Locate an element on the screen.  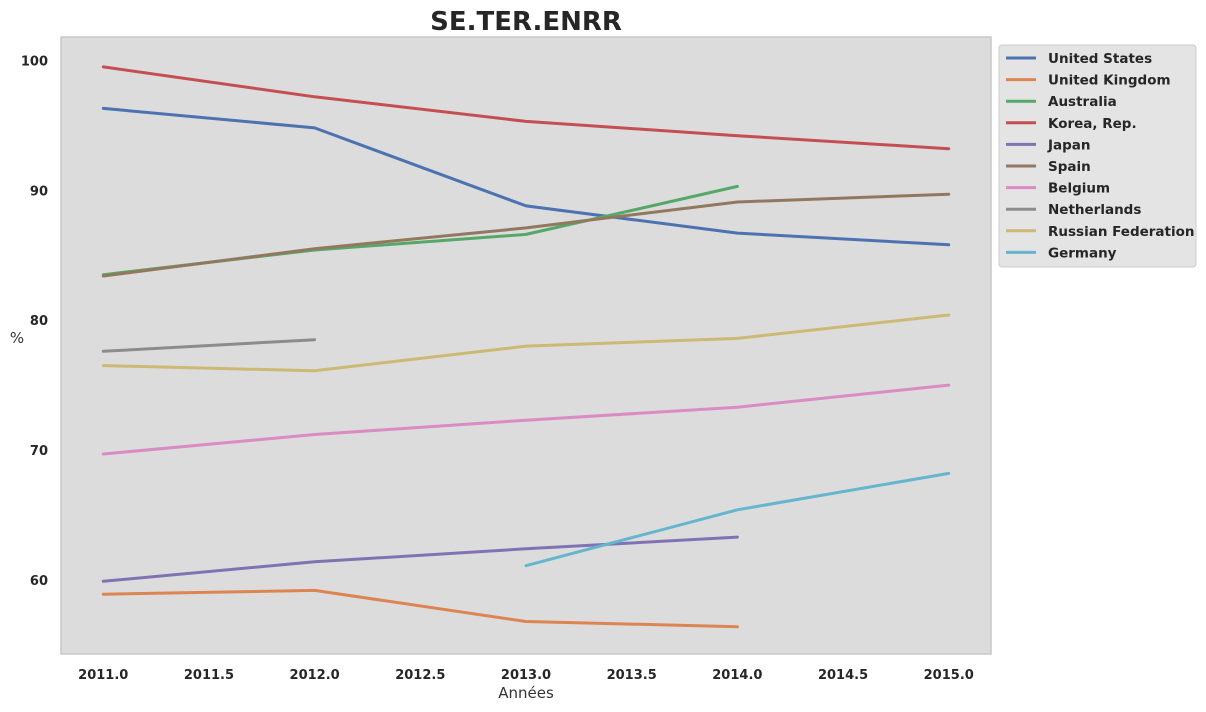
y-tick-label: 90 is located at coordinates (39, 191).